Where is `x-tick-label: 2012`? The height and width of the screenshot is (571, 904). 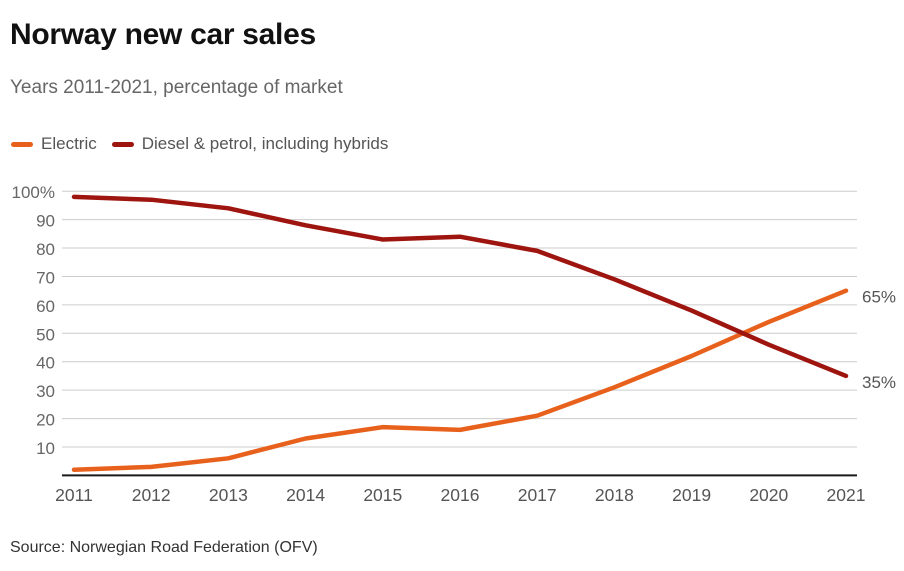
x-tick-label: 2012 is located at coordinates (151, 495).